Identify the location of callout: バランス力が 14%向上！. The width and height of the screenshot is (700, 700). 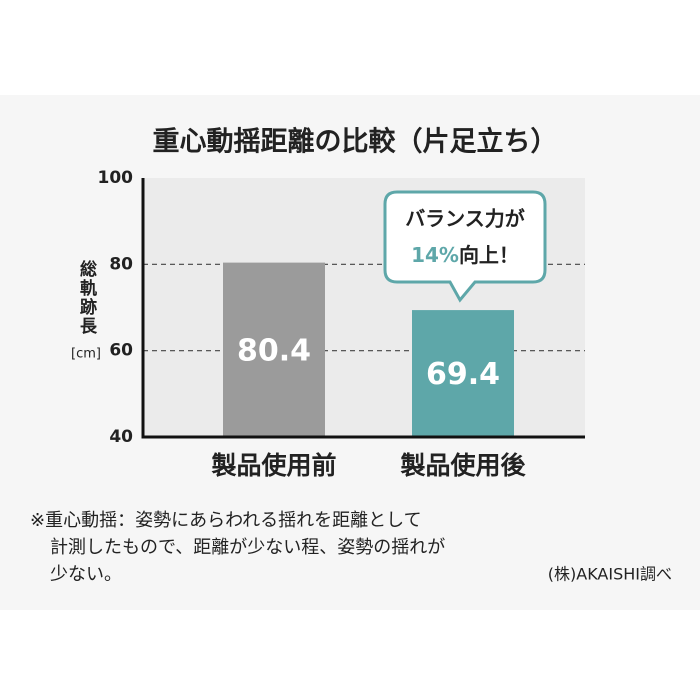
(465, 246).